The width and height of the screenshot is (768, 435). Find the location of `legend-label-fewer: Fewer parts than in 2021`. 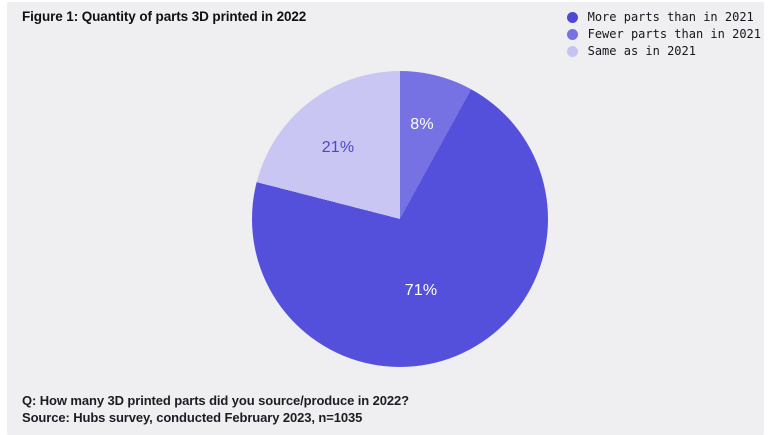

legend-label-fewer: Fewer parts than in 2021 is located at coordinates (674, 34).